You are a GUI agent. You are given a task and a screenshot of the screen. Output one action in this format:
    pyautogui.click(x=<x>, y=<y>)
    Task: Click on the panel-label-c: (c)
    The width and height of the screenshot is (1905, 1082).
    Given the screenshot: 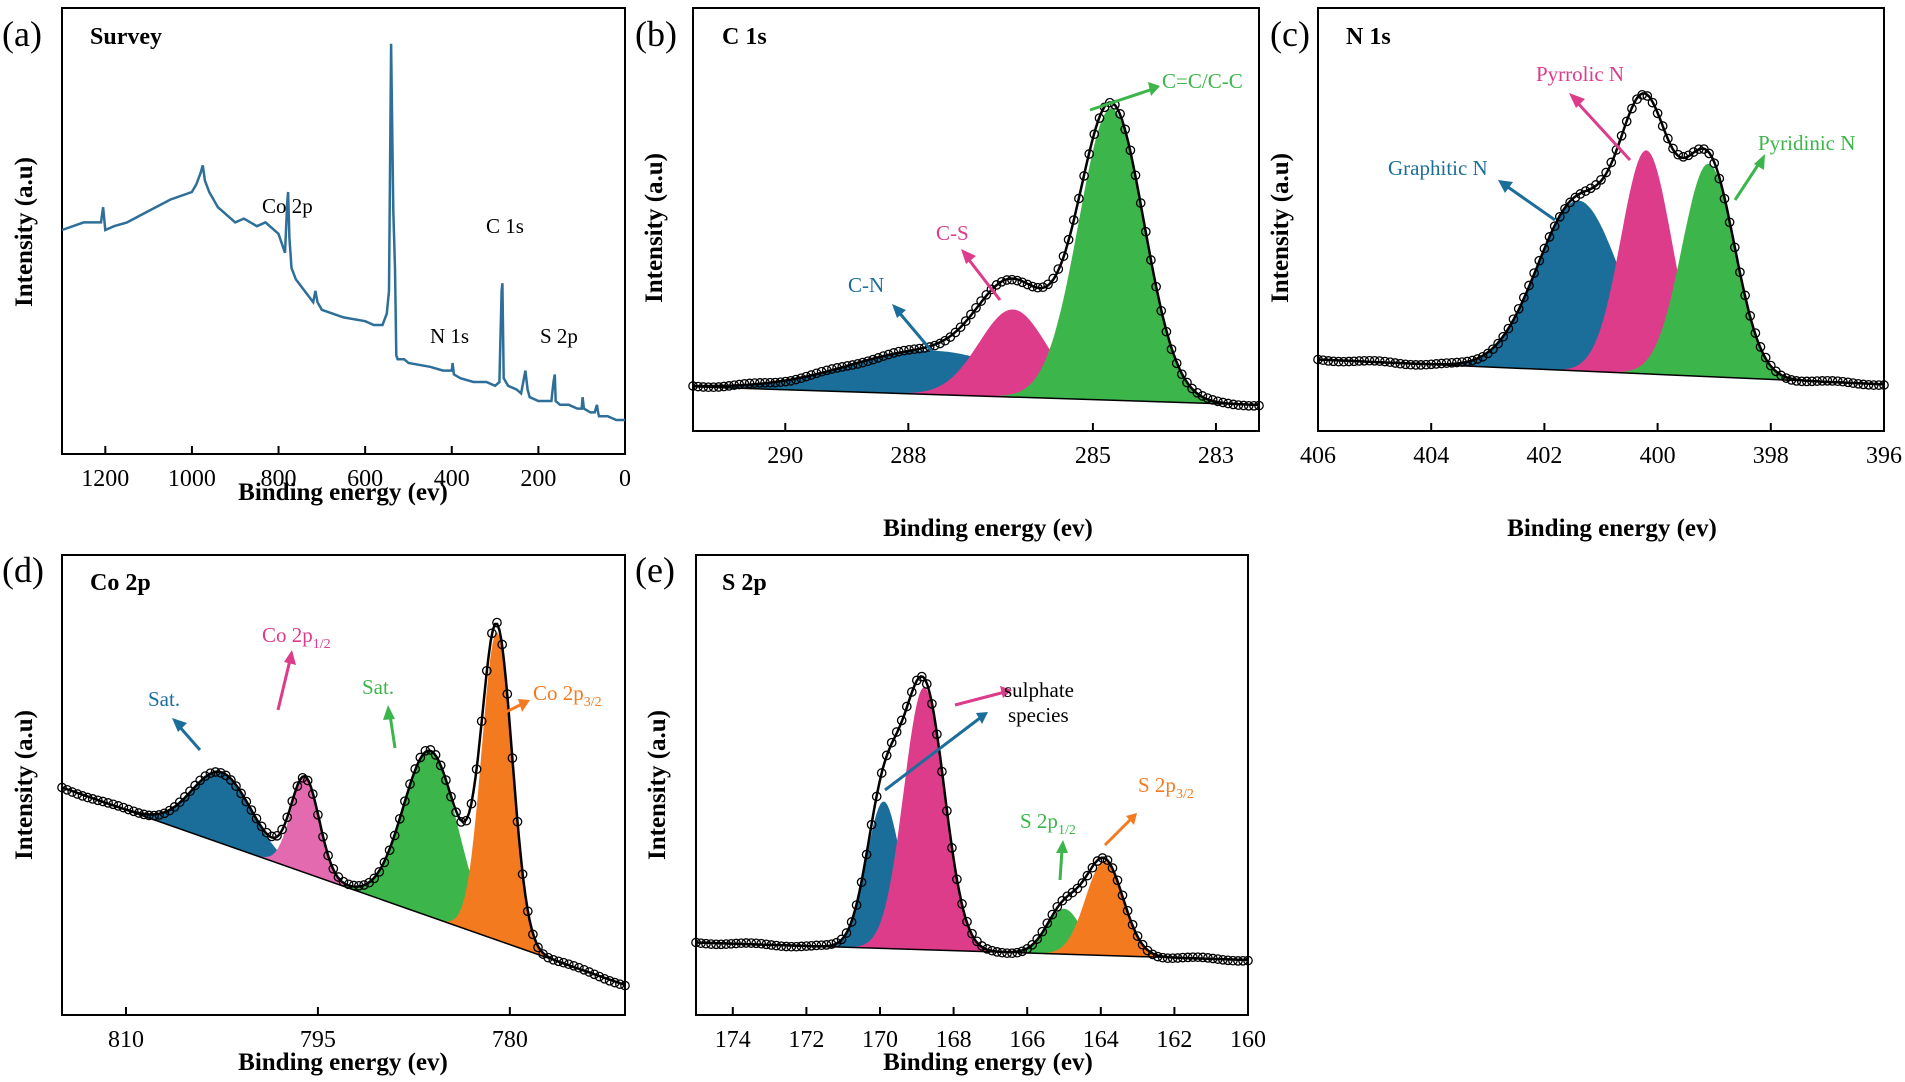 What is the action you would take?
    pyautogui.click(x=1290, y=34)
    